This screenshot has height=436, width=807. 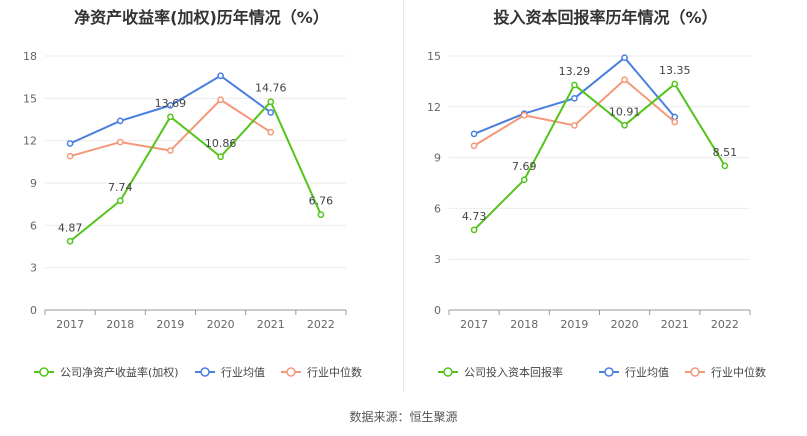 What do you see at coordinates (524, 166) in the screenshot?
I see `data-label: 7.69` at bounding box center [524, 166].